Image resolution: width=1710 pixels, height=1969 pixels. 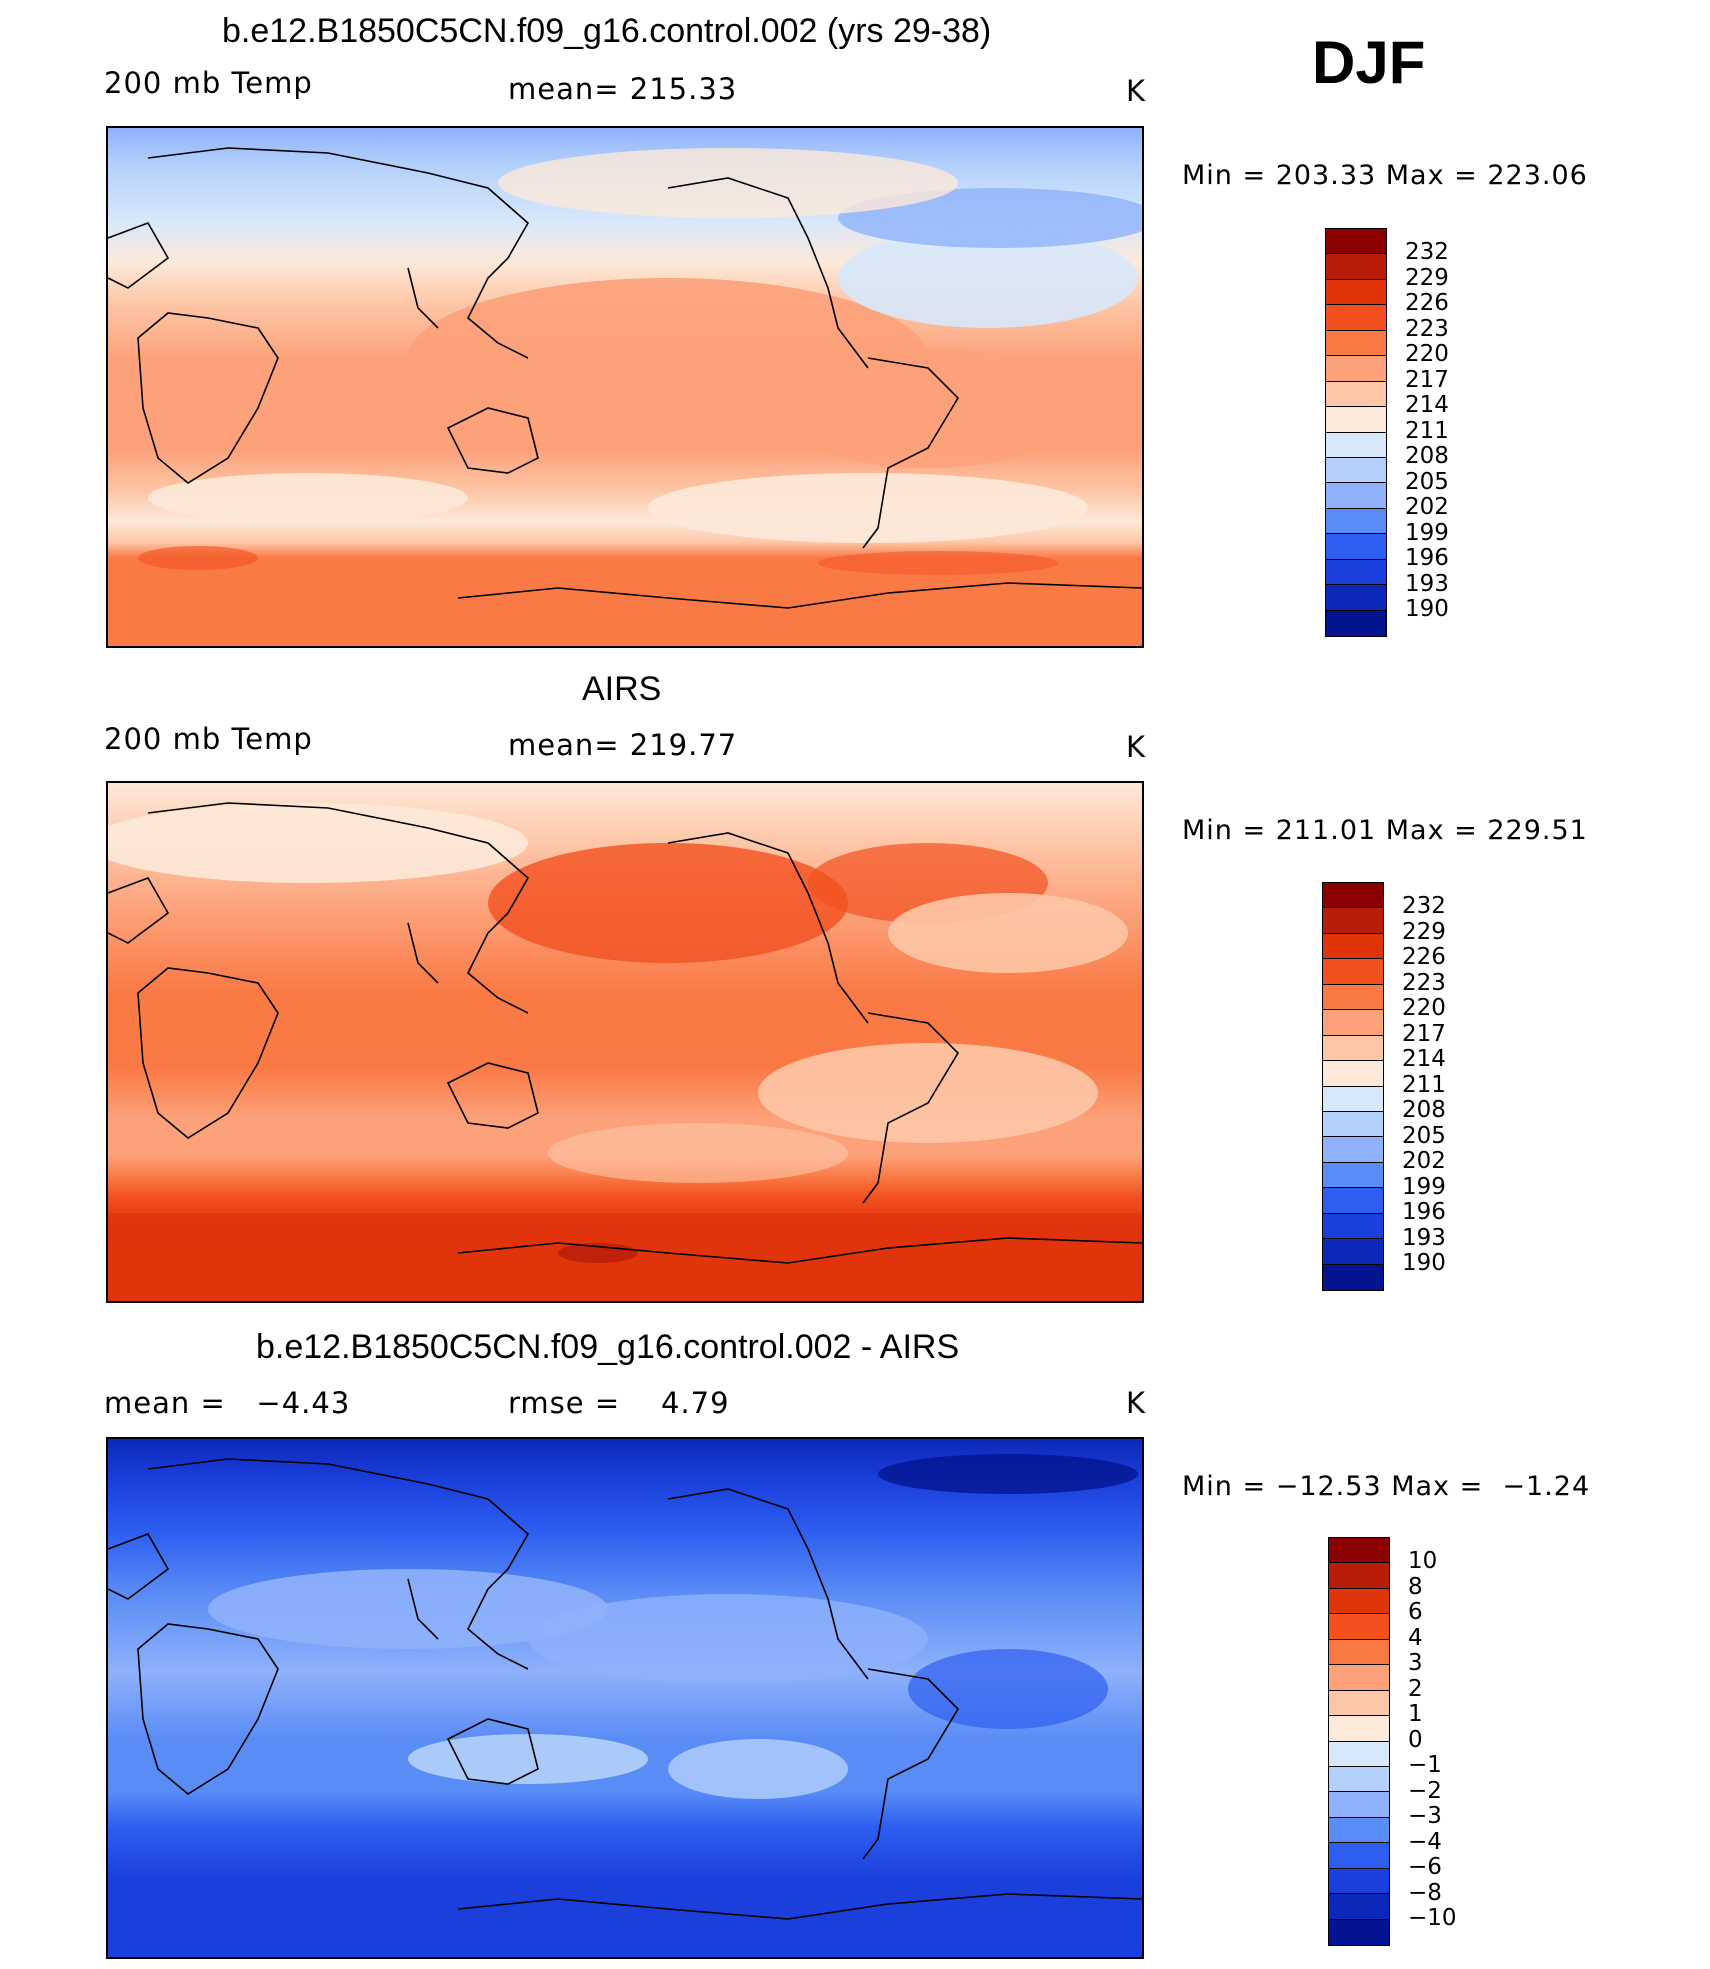 I want to click on panel-model-mean: mean= 215.33, so click(x=623, y=89).